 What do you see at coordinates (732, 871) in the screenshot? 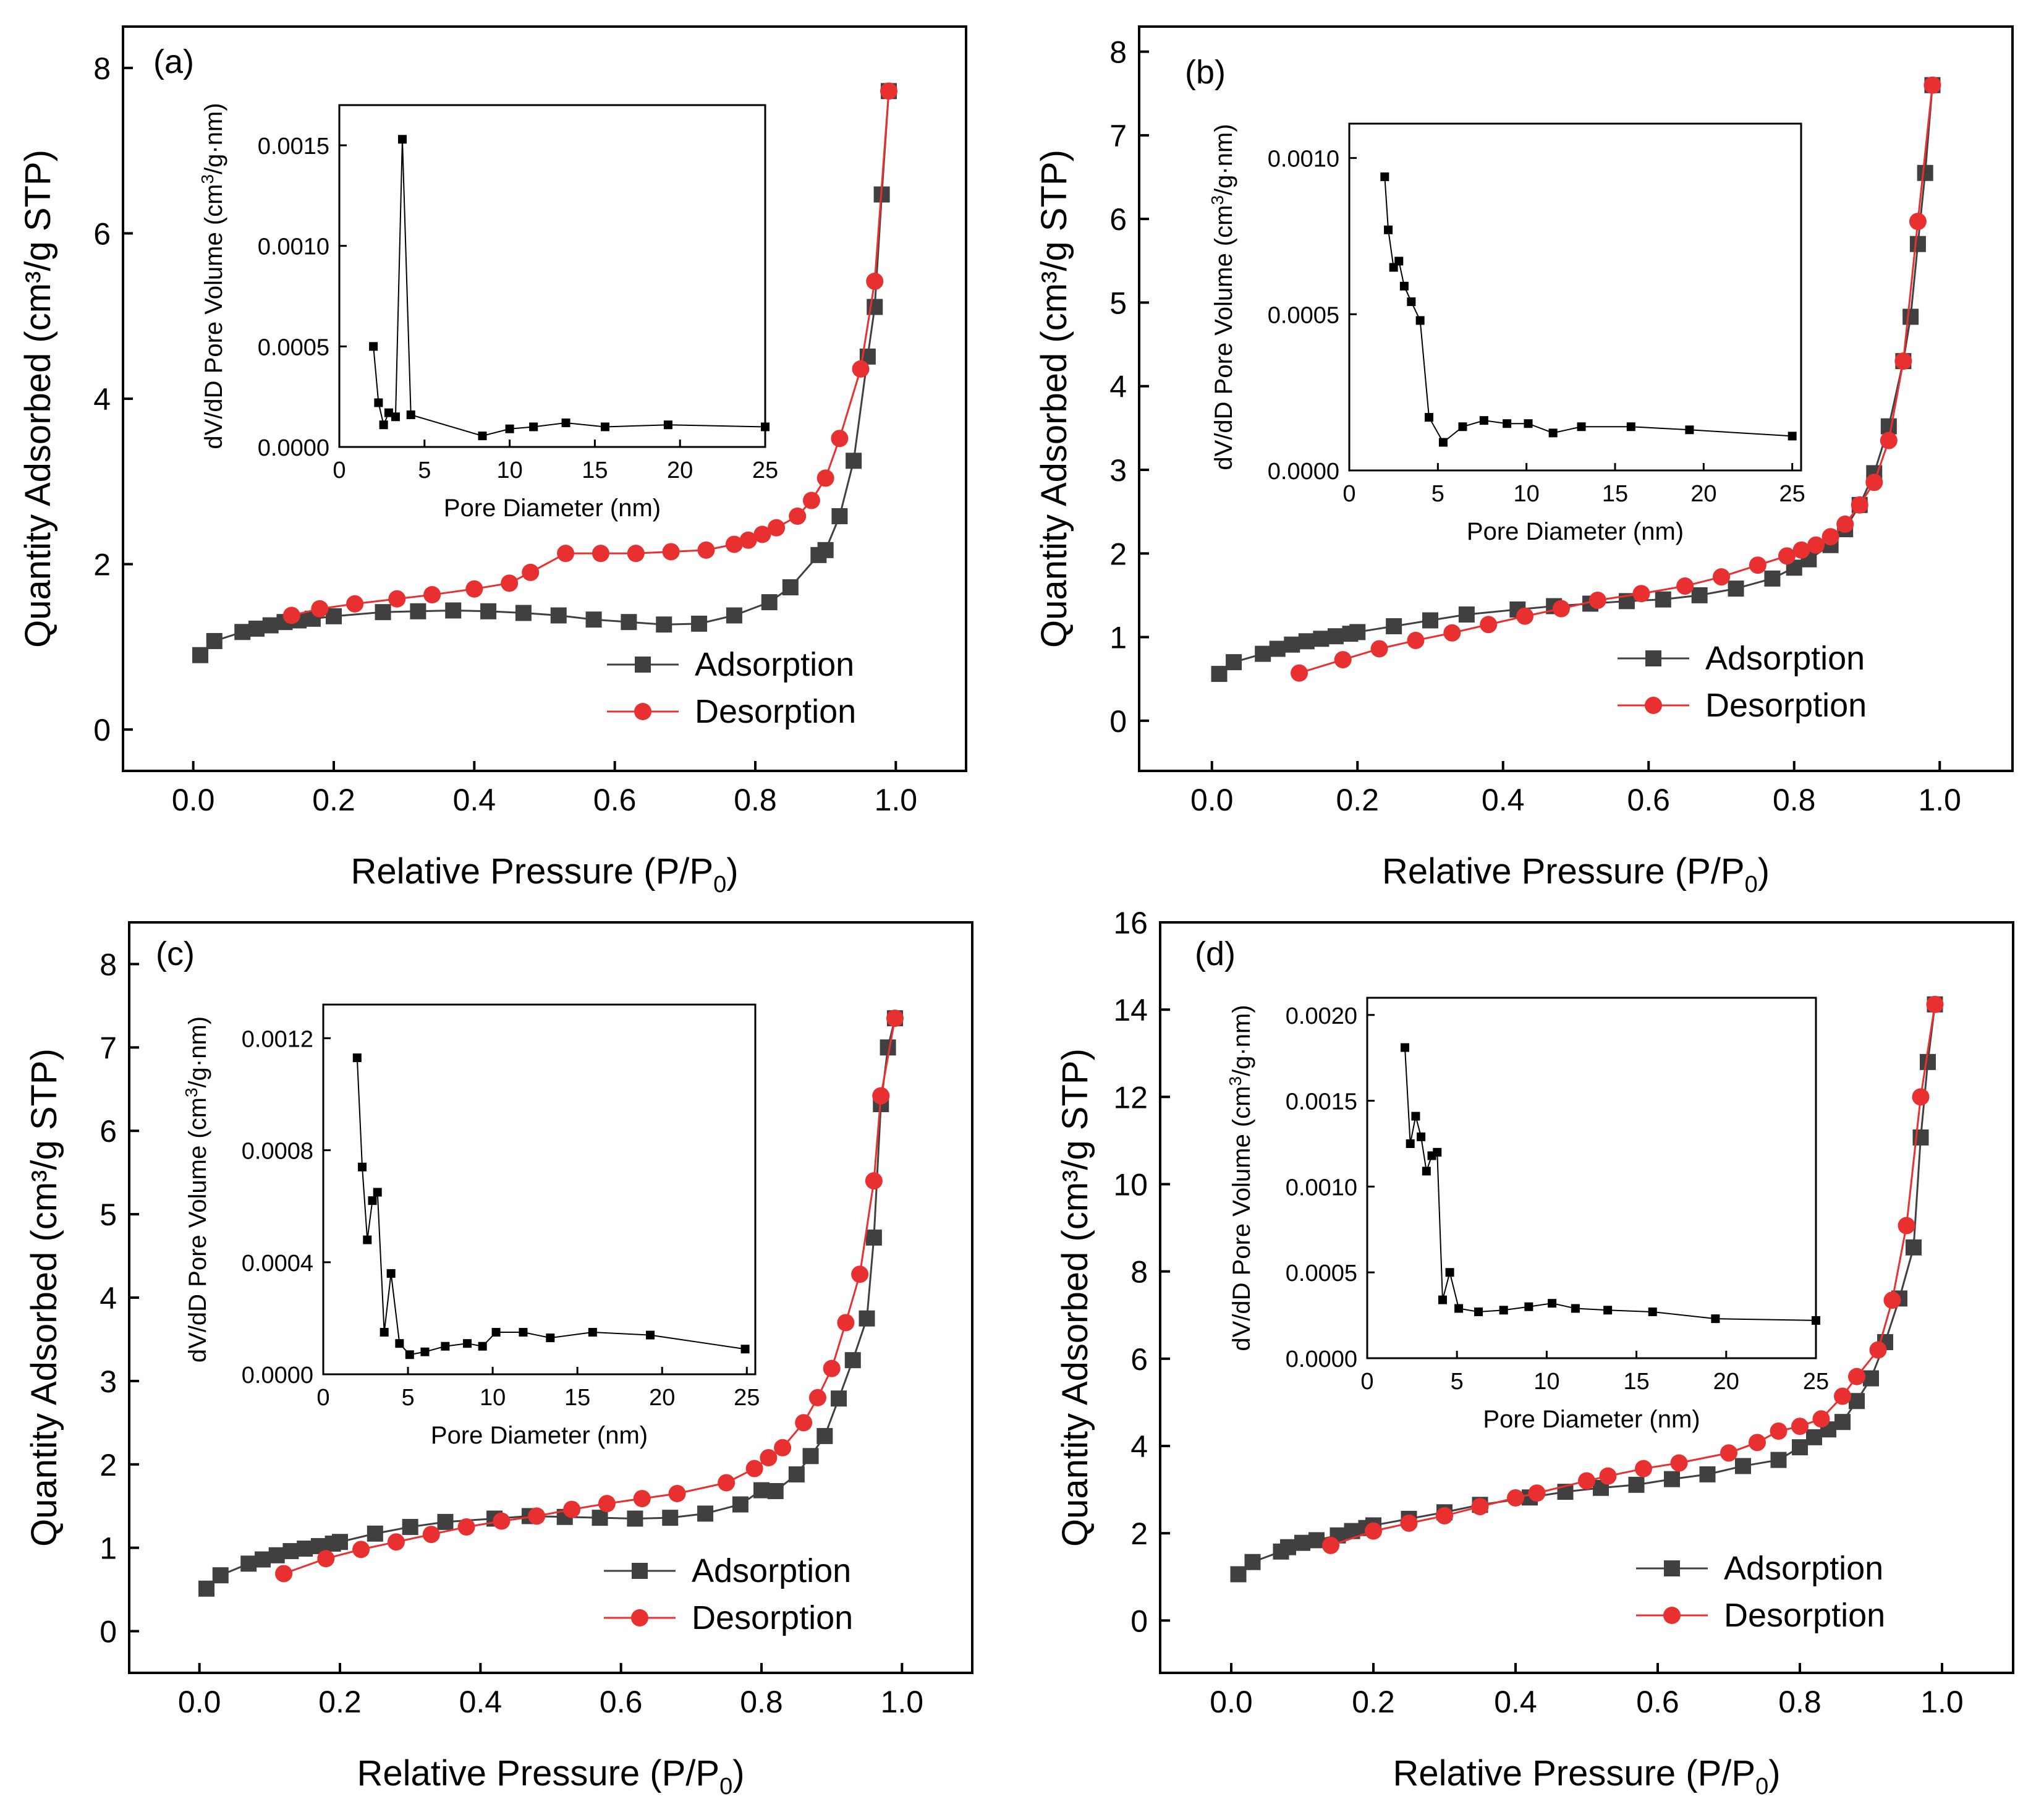
I see `x-axis-label-end: )` at bounding box center [732, 871].